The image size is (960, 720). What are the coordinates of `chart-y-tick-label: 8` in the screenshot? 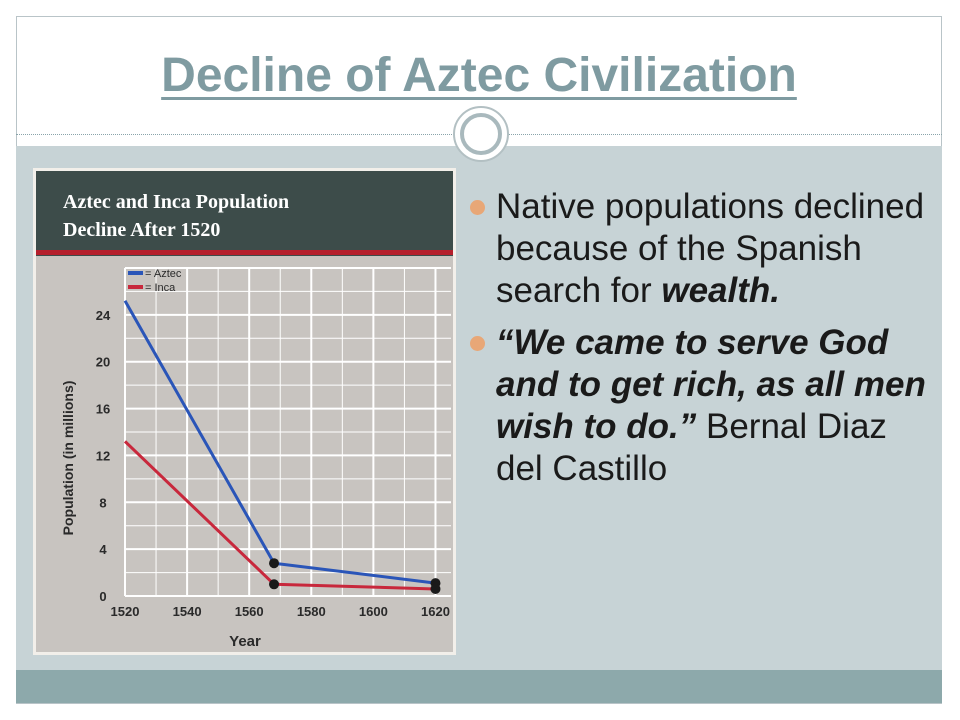 It's located at (102, 502).